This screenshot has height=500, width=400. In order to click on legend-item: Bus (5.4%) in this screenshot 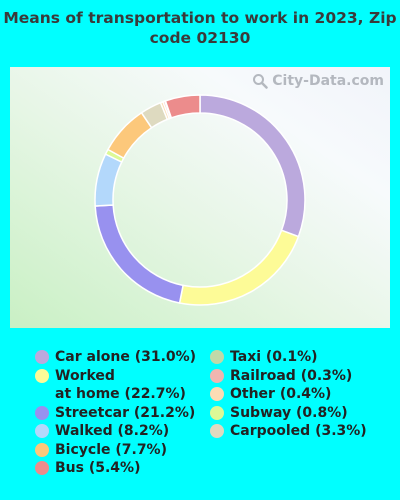, I will do `click(115, 468)`.